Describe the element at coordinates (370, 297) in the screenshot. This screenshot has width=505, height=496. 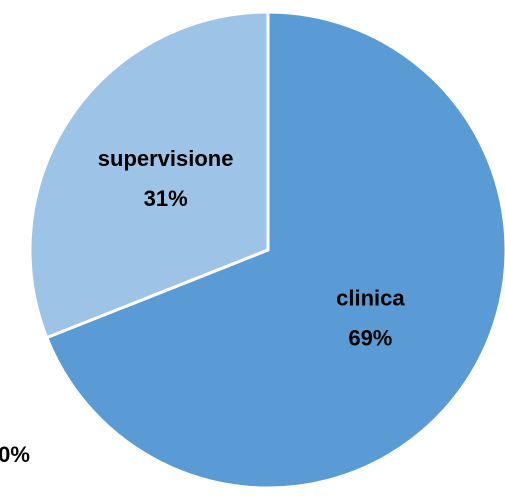
I see `slice-label: clinica` at that location.